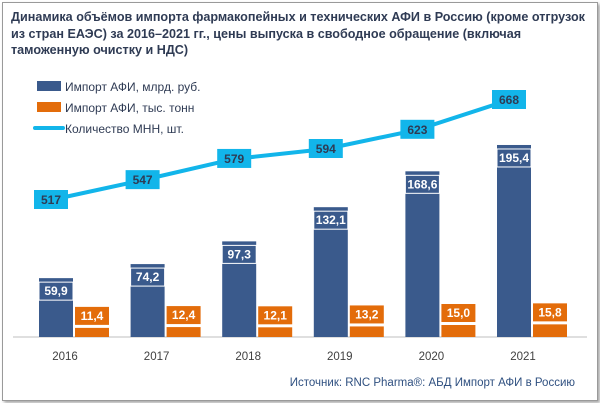  Describe the element at coordinates (157, 357) in the screenshot. I see `x-tick-label: 2017` at that location.